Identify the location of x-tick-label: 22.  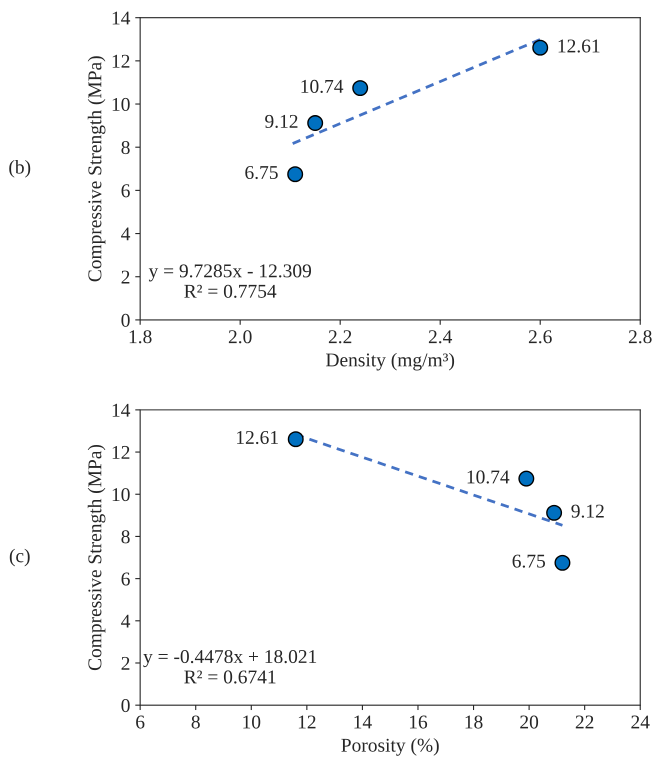
(585, 722).